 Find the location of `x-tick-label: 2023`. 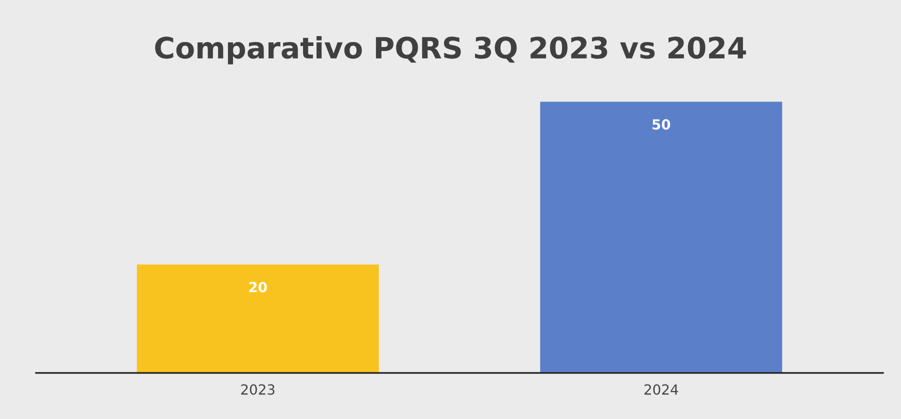

x-tick-label: 2023 is located at coordinates (257, 389).